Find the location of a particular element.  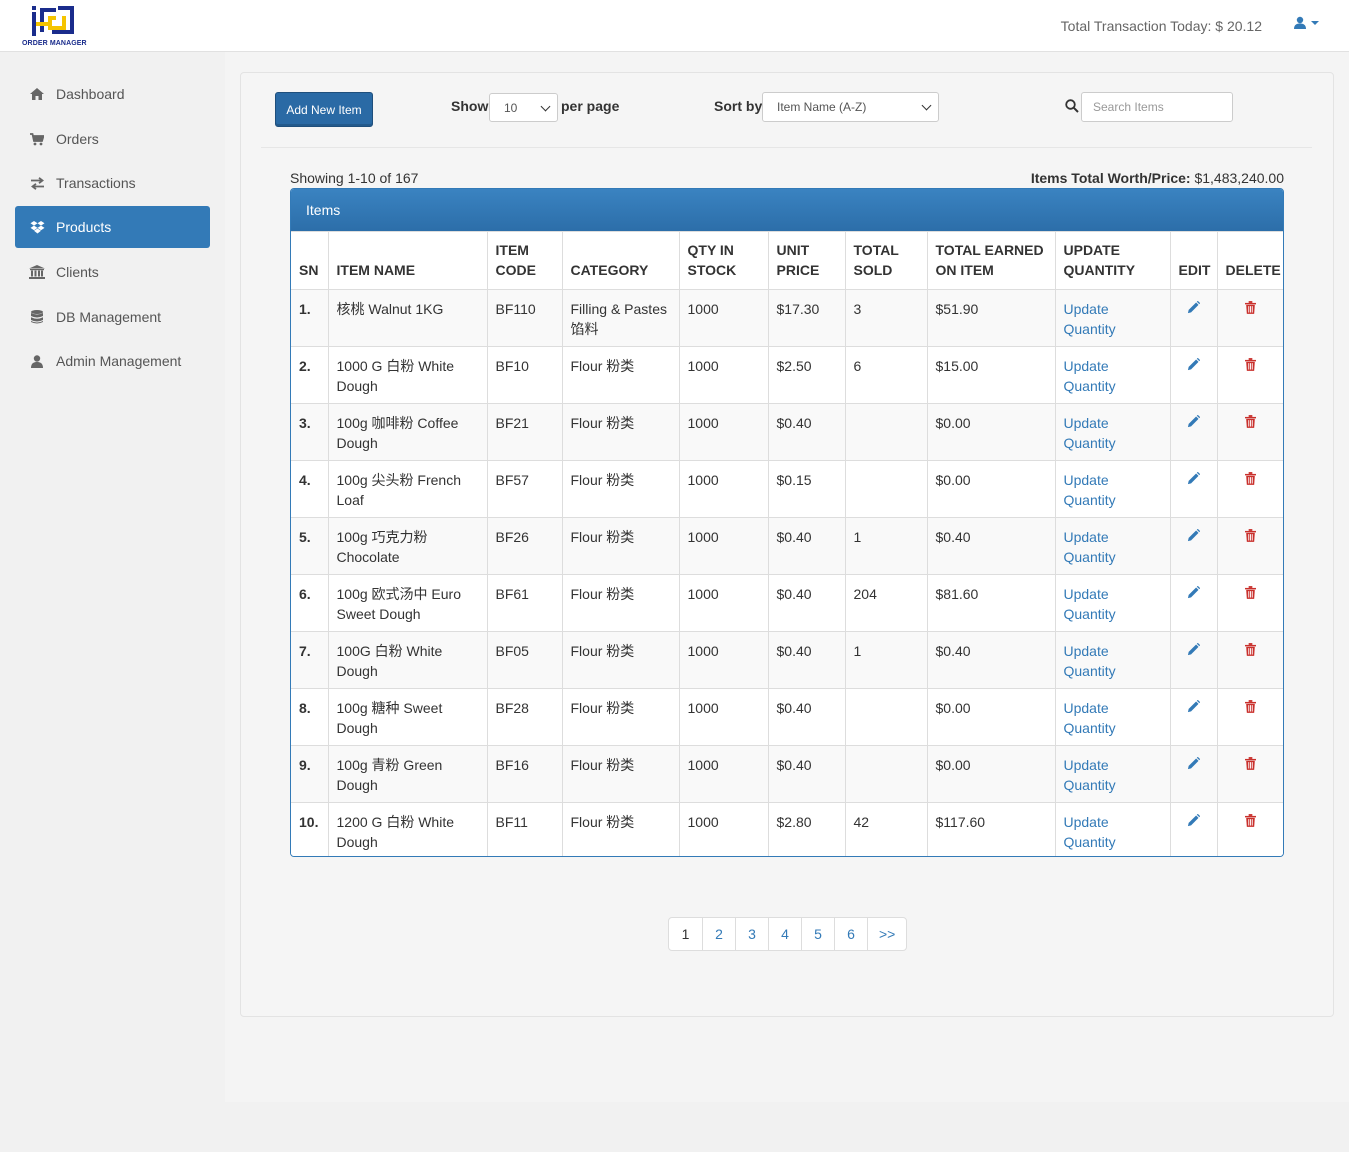

search-icon is located at coordinates (1072, 106).